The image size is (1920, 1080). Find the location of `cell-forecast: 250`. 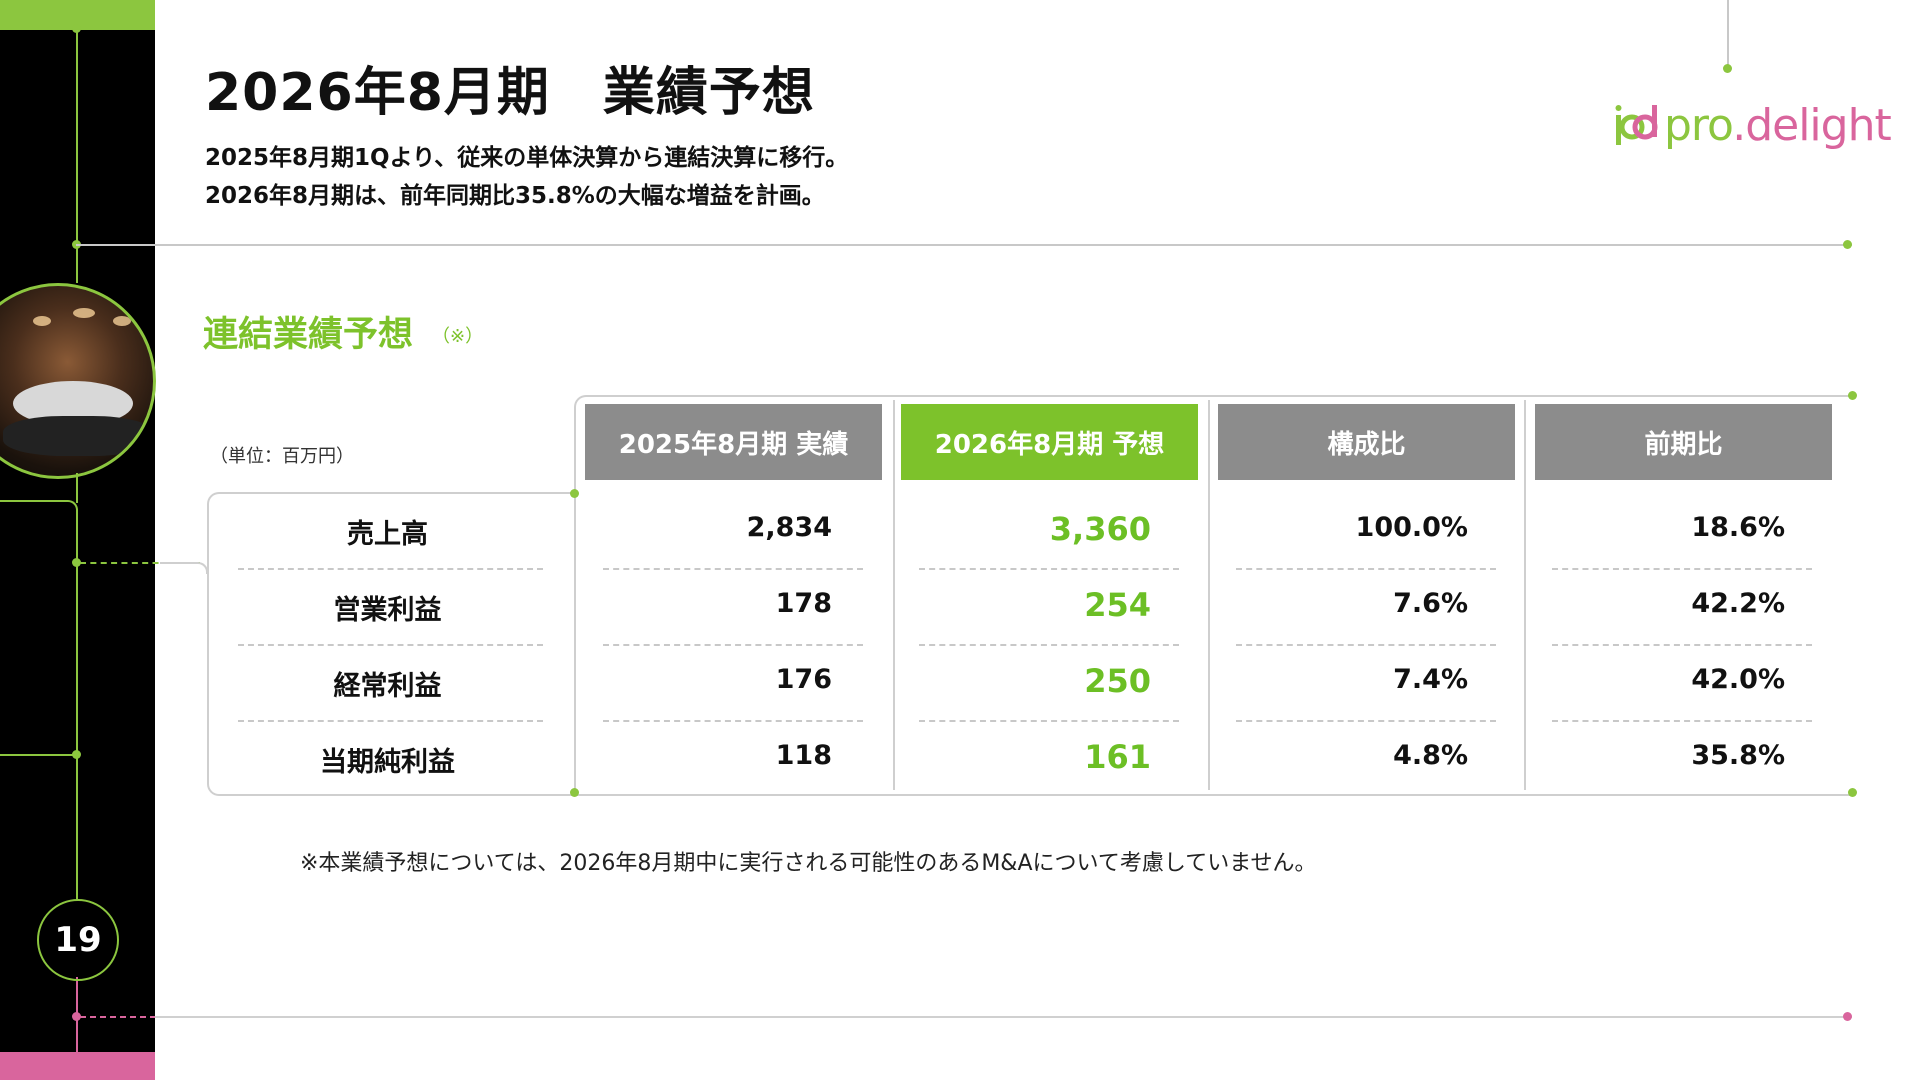

cell-forecast: 250 is located at coordinates (1117, 681).